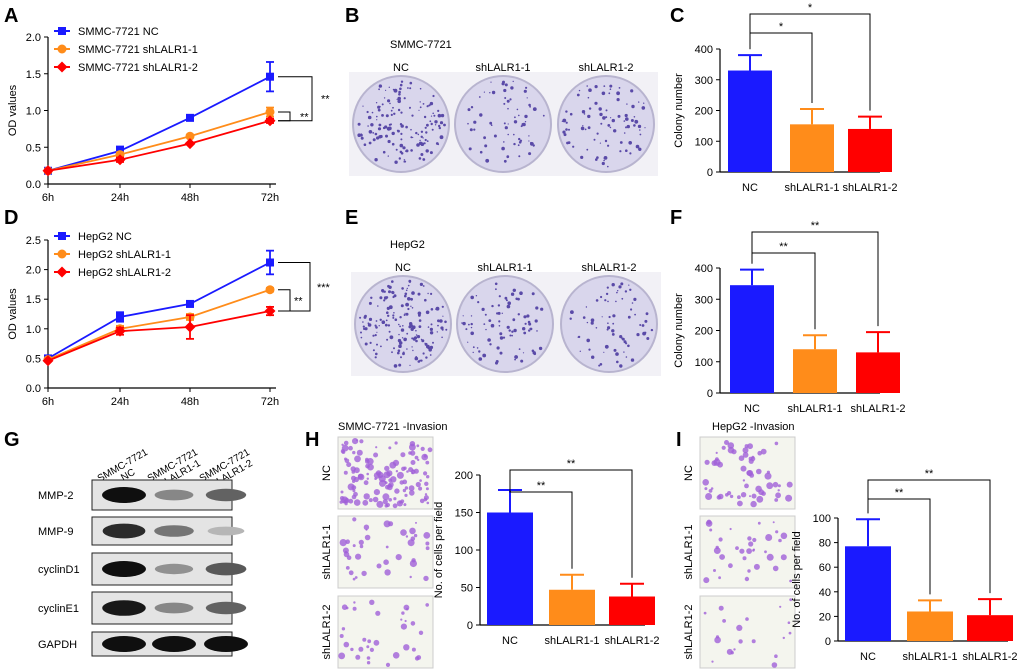  Describe the element at coordinates (174, 495) in the screenshot. I see `protein-band` at that location.